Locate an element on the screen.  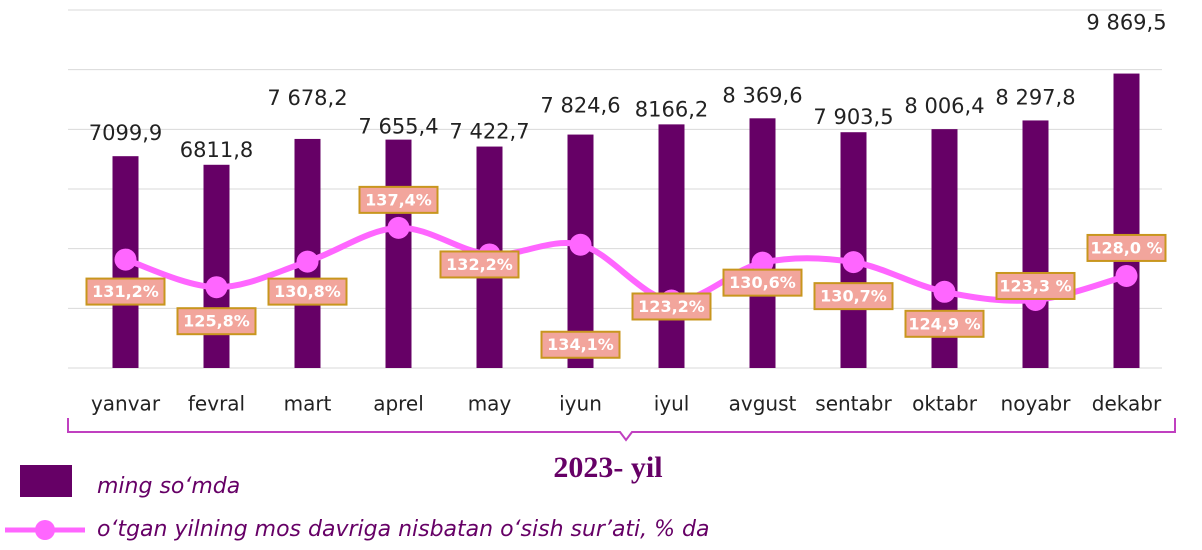
x-tick-label: yanvar is located at coordinates (126, 404).